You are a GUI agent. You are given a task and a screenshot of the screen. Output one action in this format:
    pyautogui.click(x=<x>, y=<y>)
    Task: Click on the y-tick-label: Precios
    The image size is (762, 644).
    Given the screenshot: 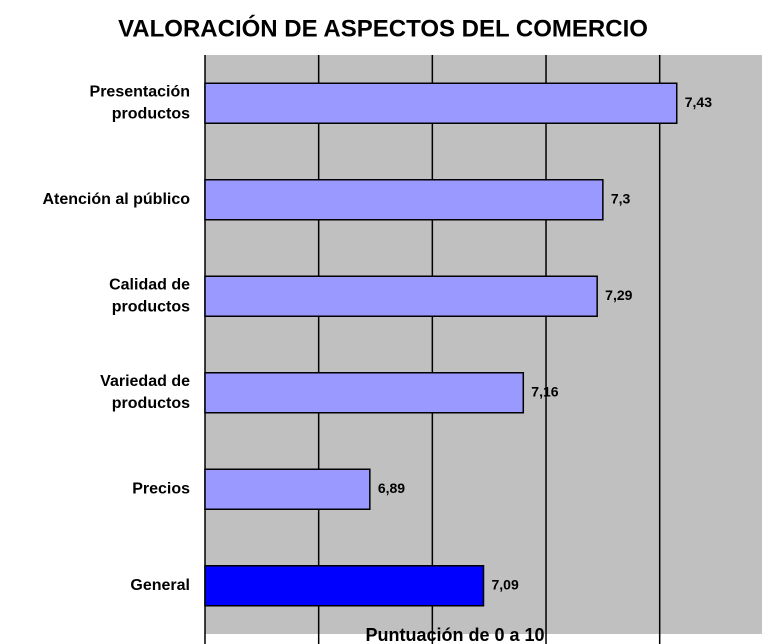 What is the action you would take?
    pyautogui.click(x=161, y=488)
    